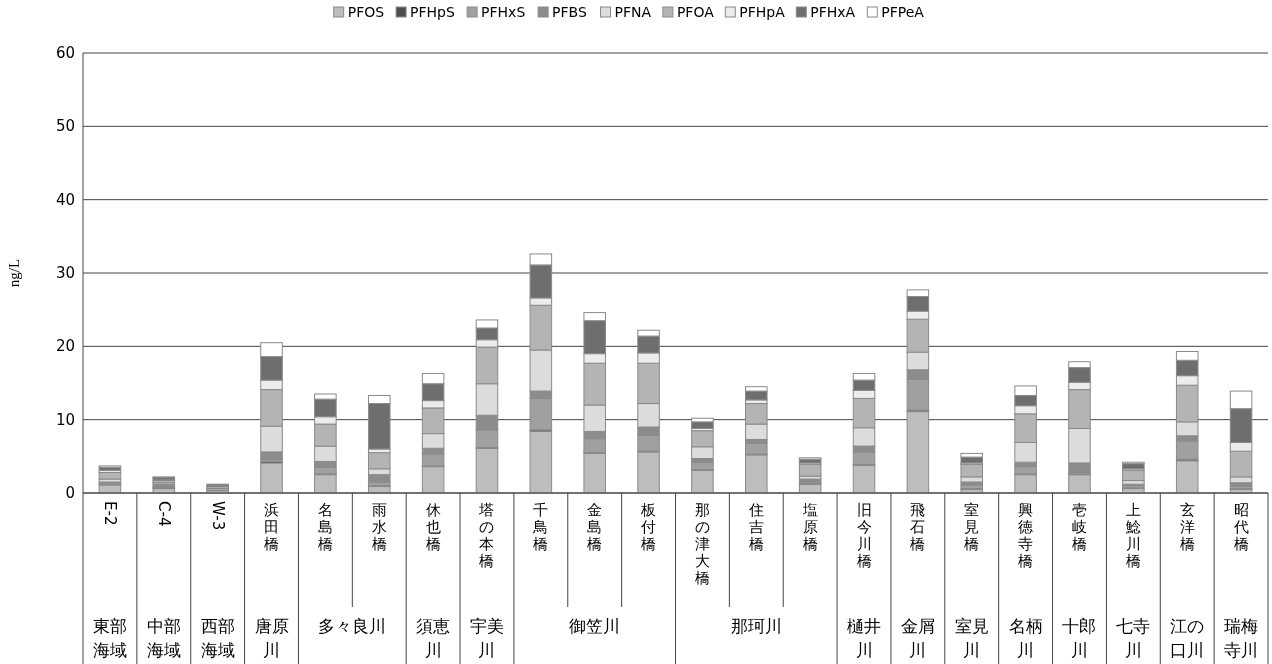 Image resolution: width=1272 pixels, height=664 pixels. Describe the element at coordinates (325, 527) in the screenshot. I see `x-tick-label: 名島橋` at that location.